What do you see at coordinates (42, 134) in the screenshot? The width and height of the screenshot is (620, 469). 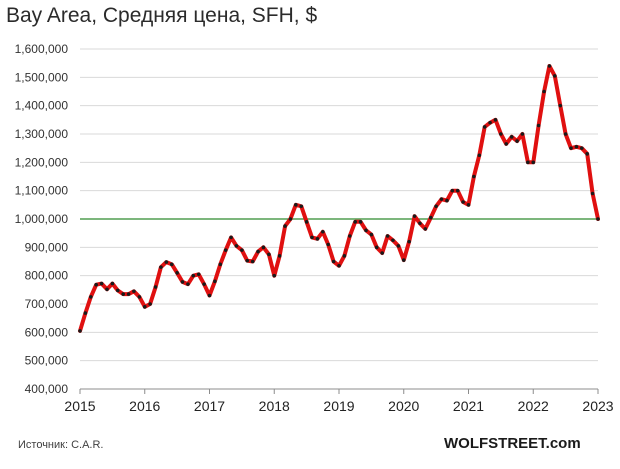 I see `y-tick-label: 1,300,000` at bounding box center [42, 134].